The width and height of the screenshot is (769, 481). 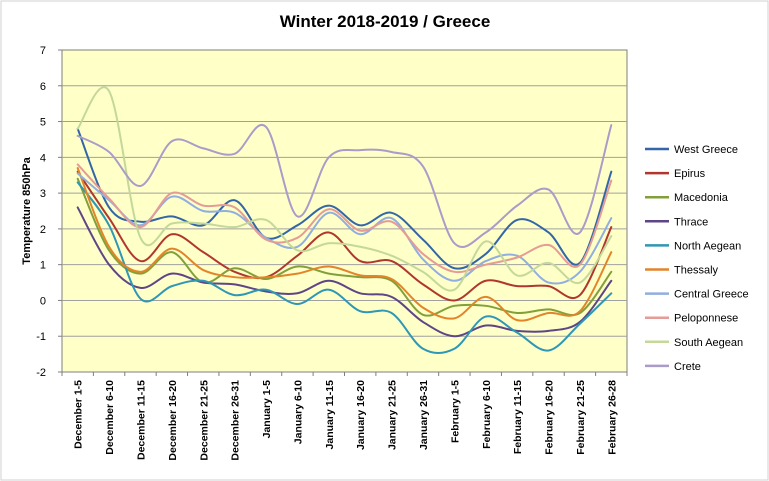 What do you see at coordinates (701, 198) in the screenshot?
I see `legend-label-macedonia: Macedonia` at bounding box center [701, 198].